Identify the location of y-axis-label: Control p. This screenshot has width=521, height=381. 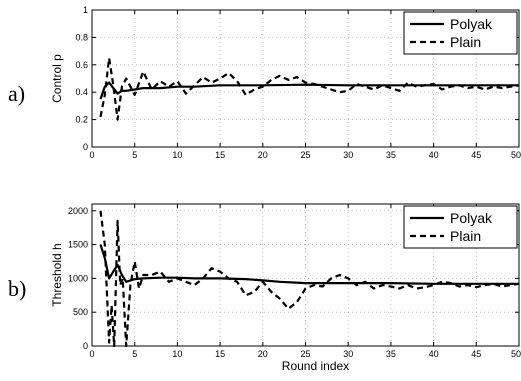
(57, 78).